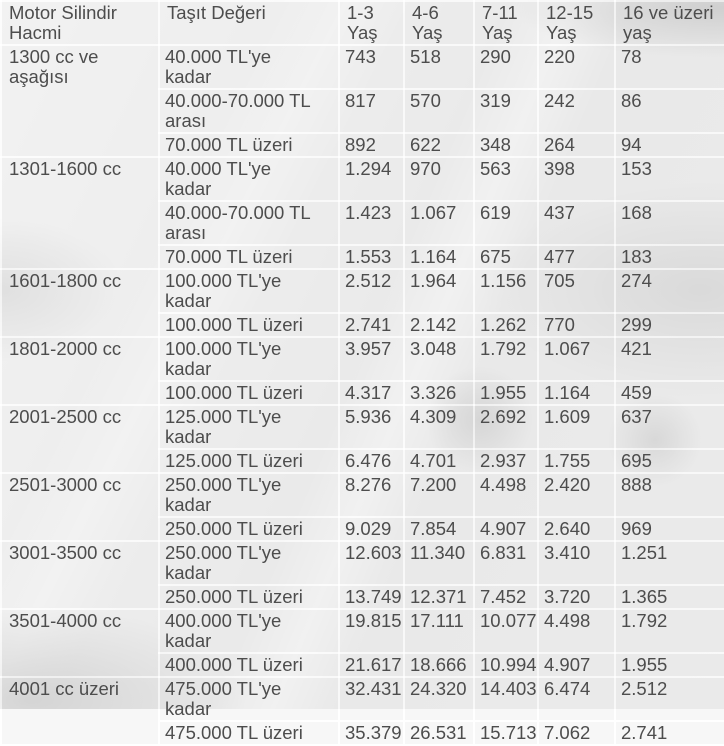 This screenshot has width=724, height=746. What do you see at coordinates (576, 563) in the screenshot?
I see `tax-amount-cell: 3.410` at bounding box center [576, 563].